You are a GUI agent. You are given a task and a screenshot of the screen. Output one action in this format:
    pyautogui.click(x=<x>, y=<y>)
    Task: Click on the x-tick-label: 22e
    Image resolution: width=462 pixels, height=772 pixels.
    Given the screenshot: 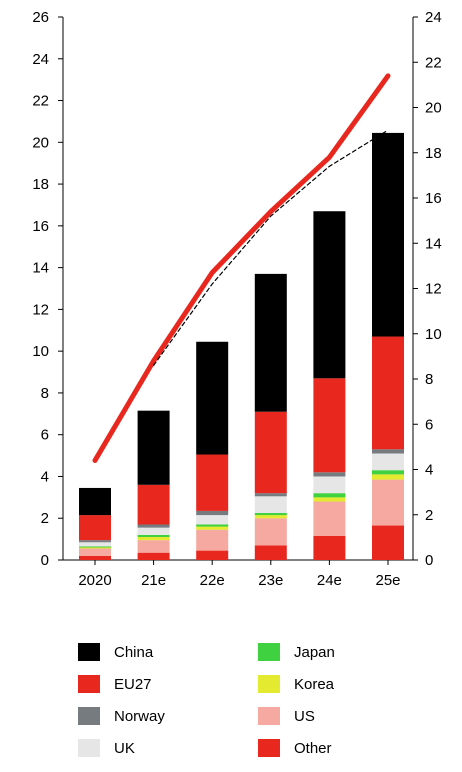 What is the action you would take?
    pyautogui.click(x=212, y=580)
    